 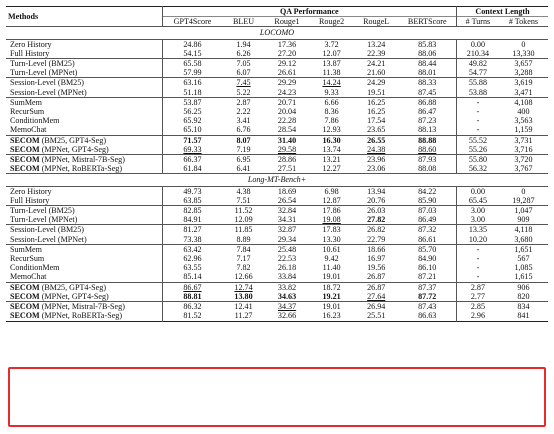 What do you see at coordinates (427, 277) in the screenshot?
I see `cell-bertscore: 87.21` at bounding box center [427, 277].